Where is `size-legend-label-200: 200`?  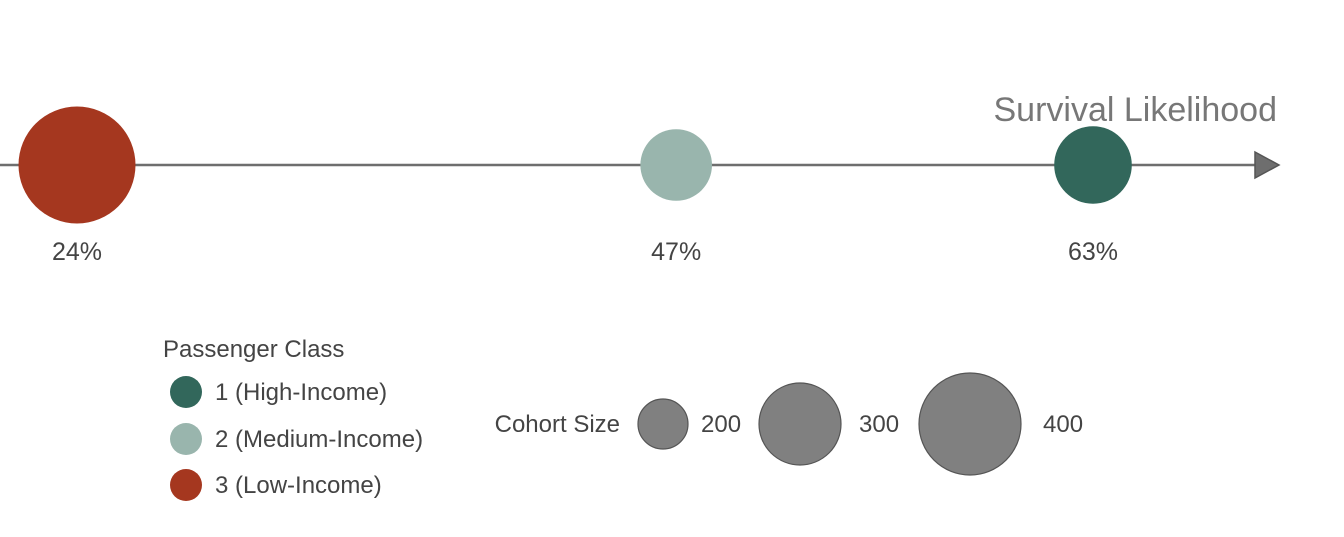 size-legend-label-200: 200 is located at coordinates (721, 424).